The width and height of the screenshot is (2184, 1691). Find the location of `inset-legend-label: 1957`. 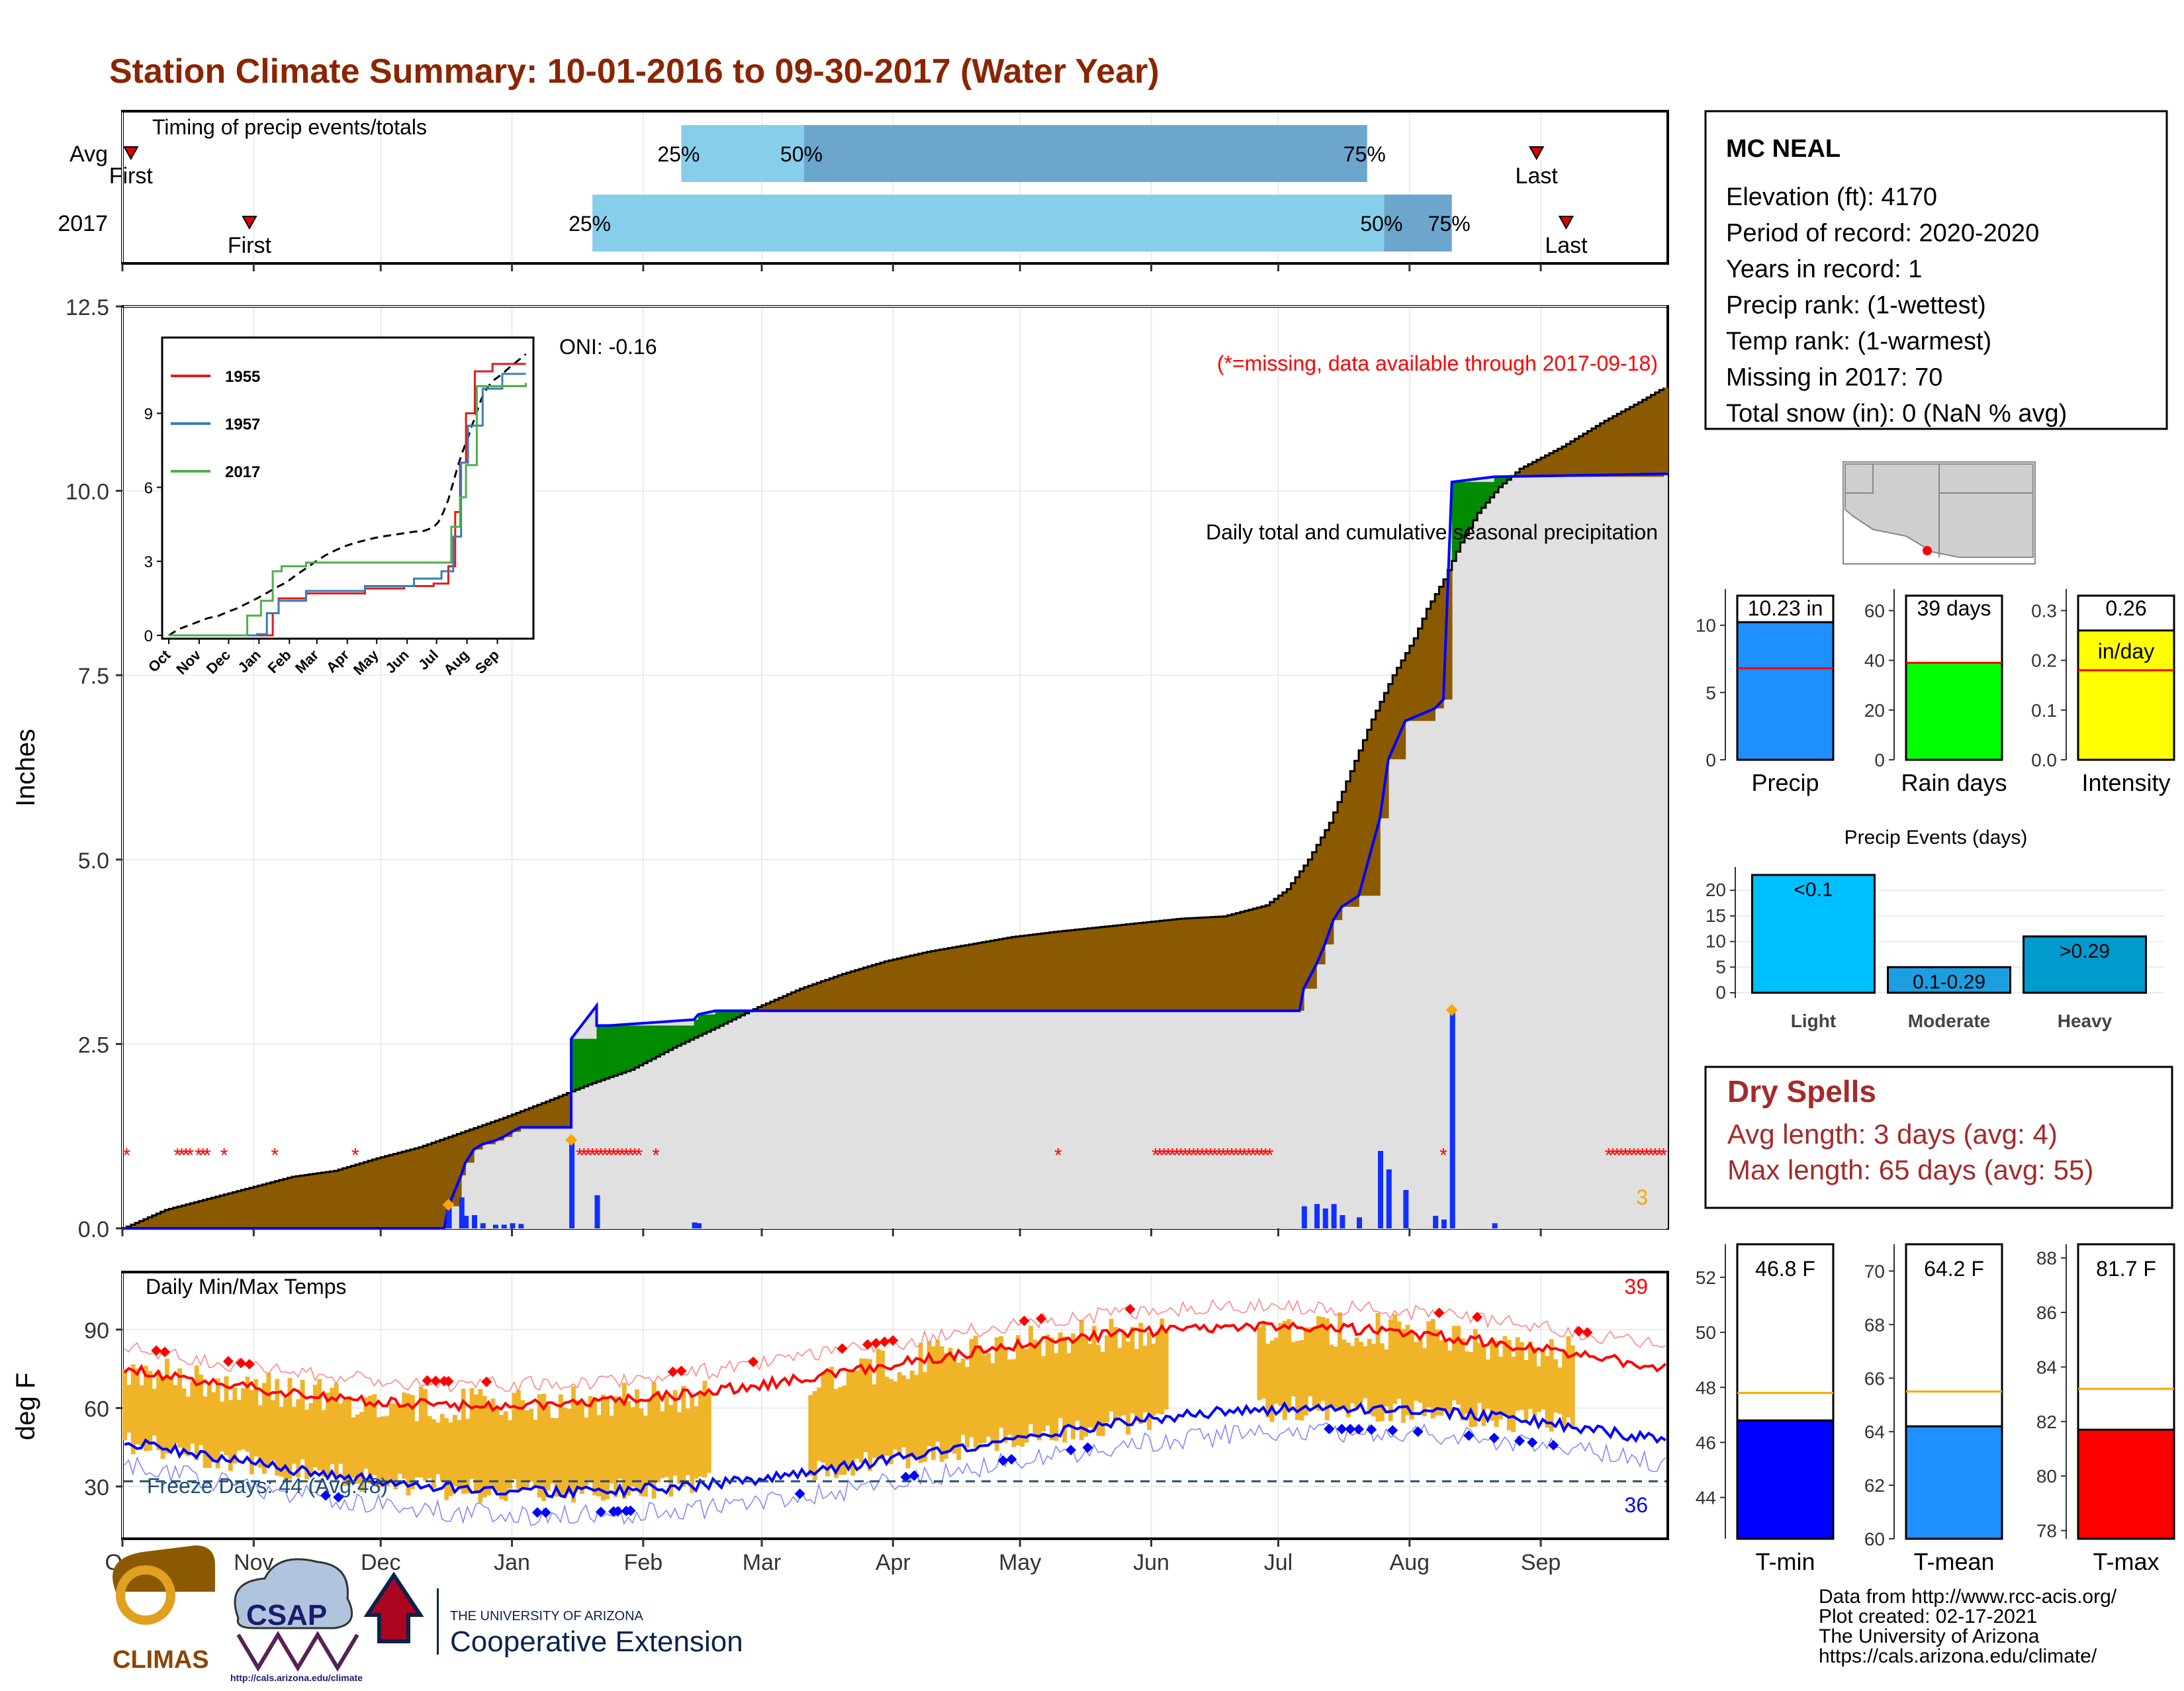

inset-legend-label: 1957 is located at coordinates (242, 425).